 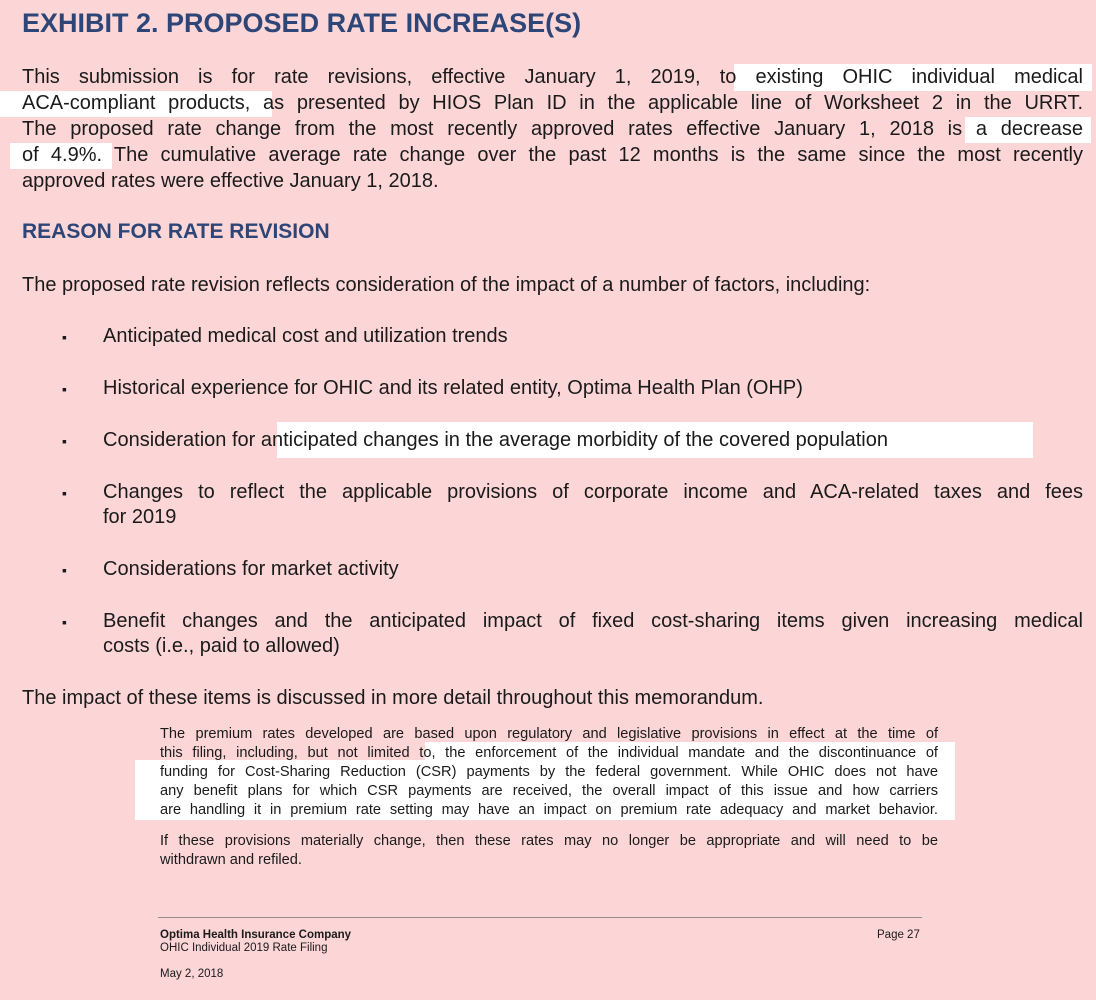 What do you see at coordinates (182, 440) in the screenshot?
I see `text: Consideration for` at bounding box center [182, 440].